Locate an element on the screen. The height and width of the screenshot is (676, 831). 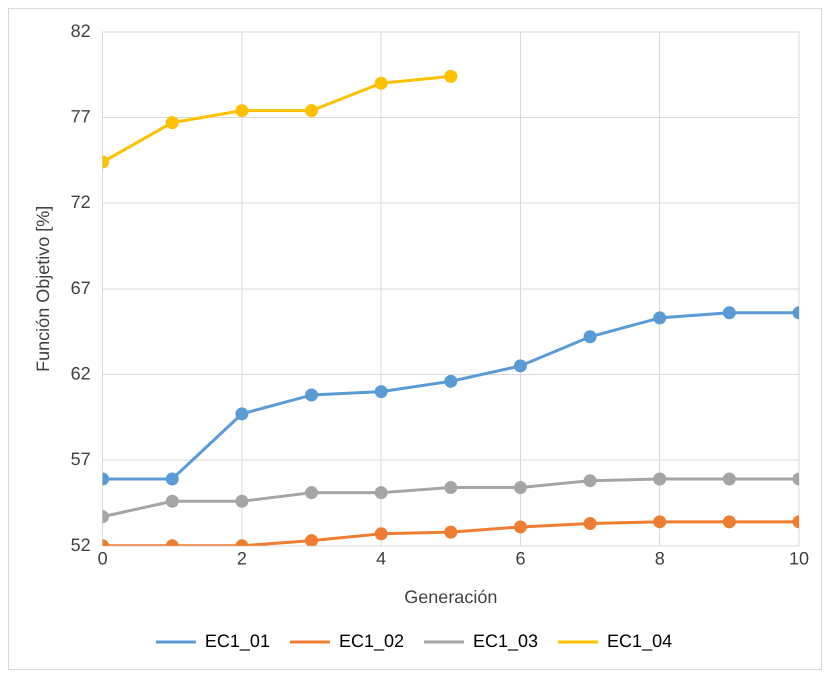
x-tick-label: 4 is located at coordinates (381, 558).